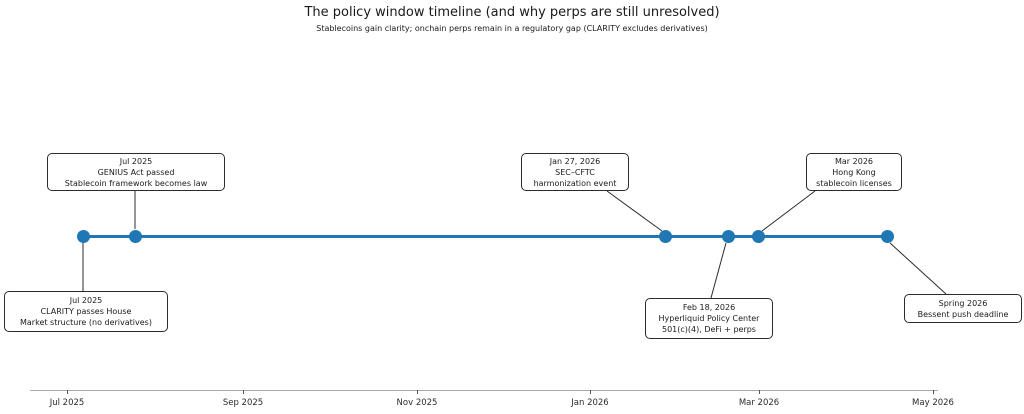 The image size is (1024, 414). What do you see at coordinates (575, 183) in the screenshot?
I see `event-annotation-line: harmonization event` at bounding box center [575, 183].